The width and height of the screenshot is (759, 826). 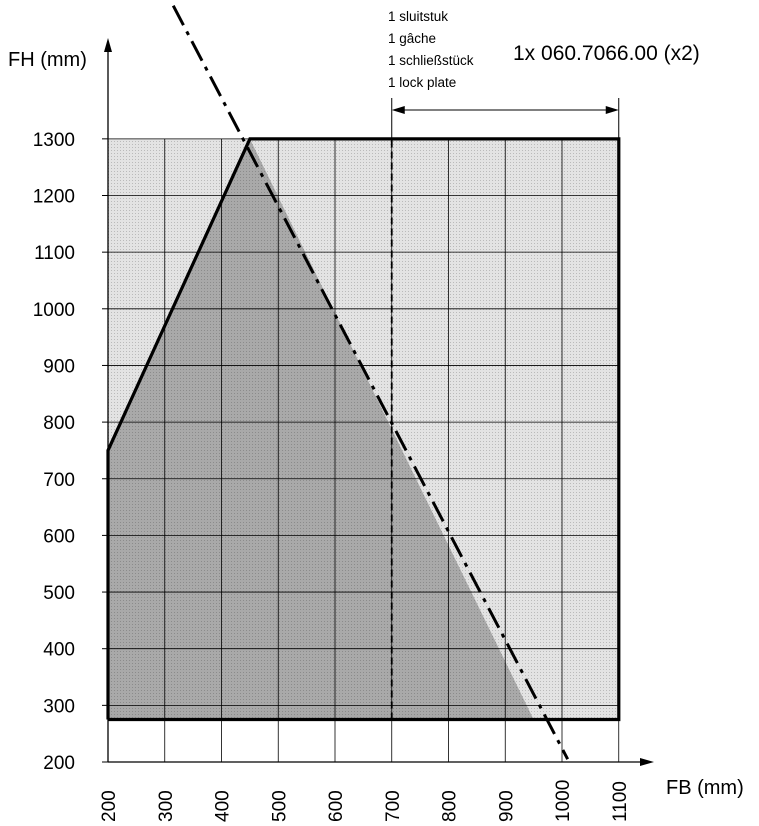 I want to click on note-line-1: 1 sluitstuk, so click(x=418, y=16).